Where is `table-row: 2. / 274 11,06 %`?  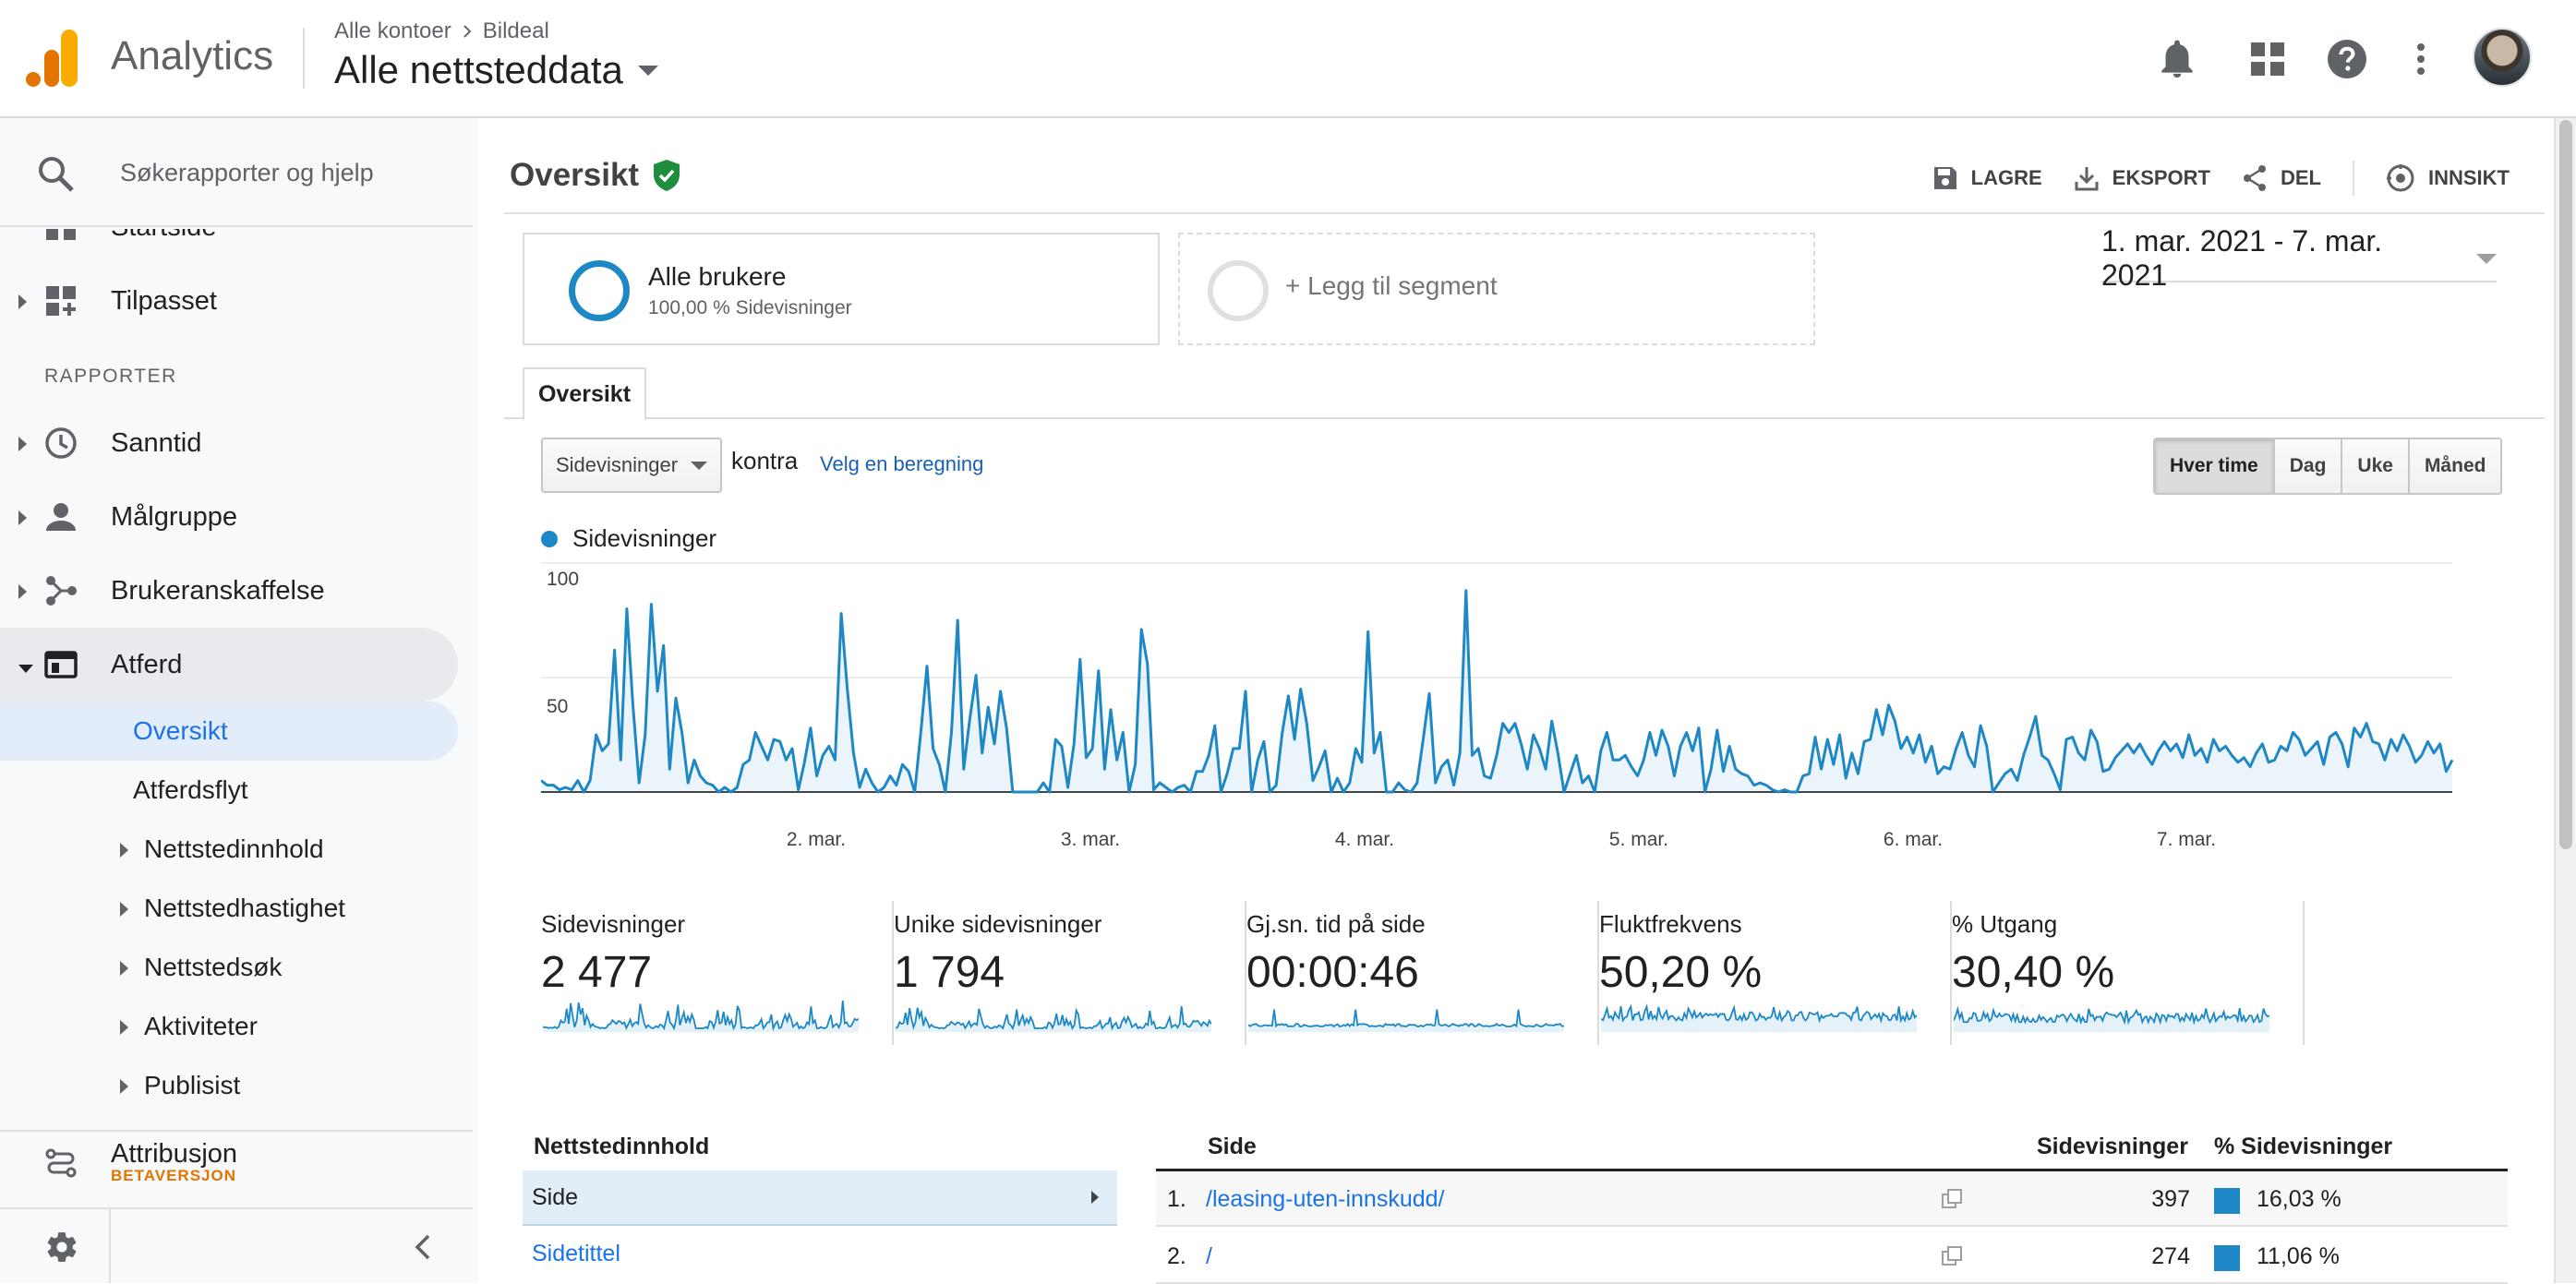 table-row: 2. / 274 11,06 % is located at coordinates (1832, 1256).